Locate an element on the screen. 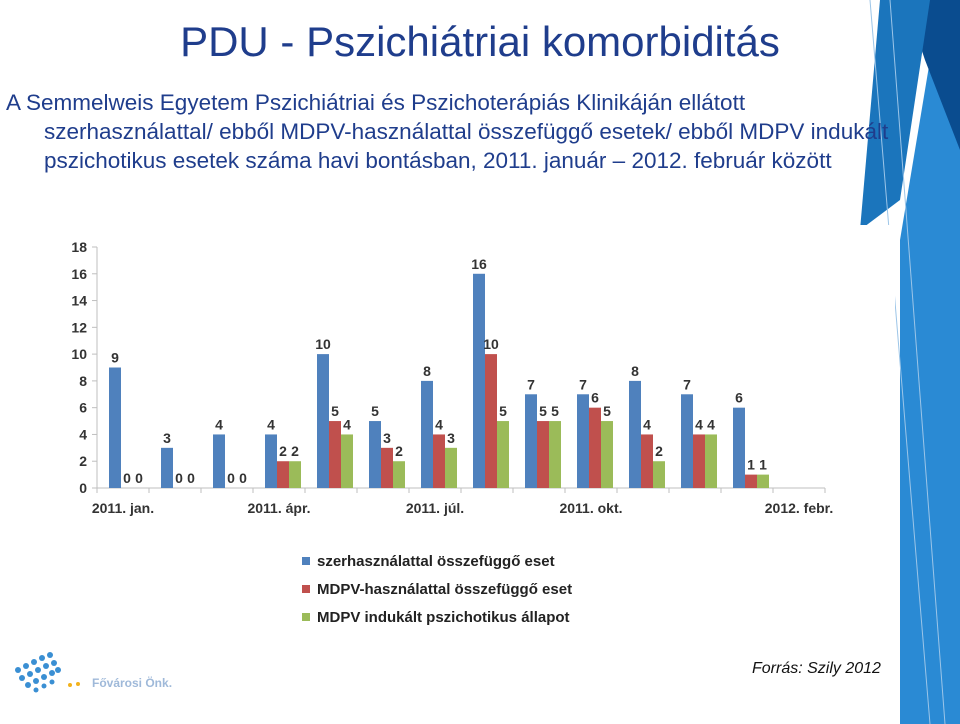  y-tick-label: 10 is located at coordinates (79, 354).